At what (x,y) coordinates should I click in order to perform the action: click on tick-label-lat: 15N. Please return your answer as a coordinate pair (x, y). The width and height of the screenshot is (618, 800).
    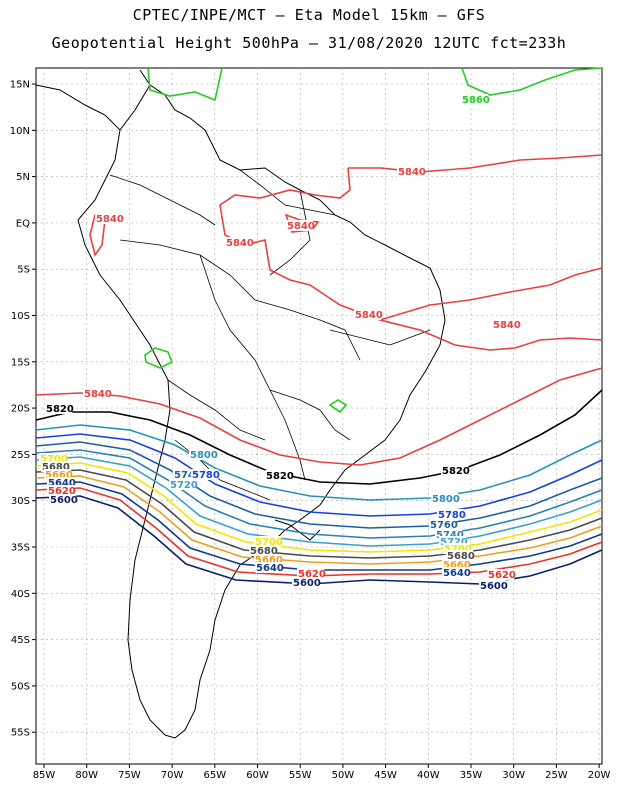
    Looking at the image, I should click on (20, 85).